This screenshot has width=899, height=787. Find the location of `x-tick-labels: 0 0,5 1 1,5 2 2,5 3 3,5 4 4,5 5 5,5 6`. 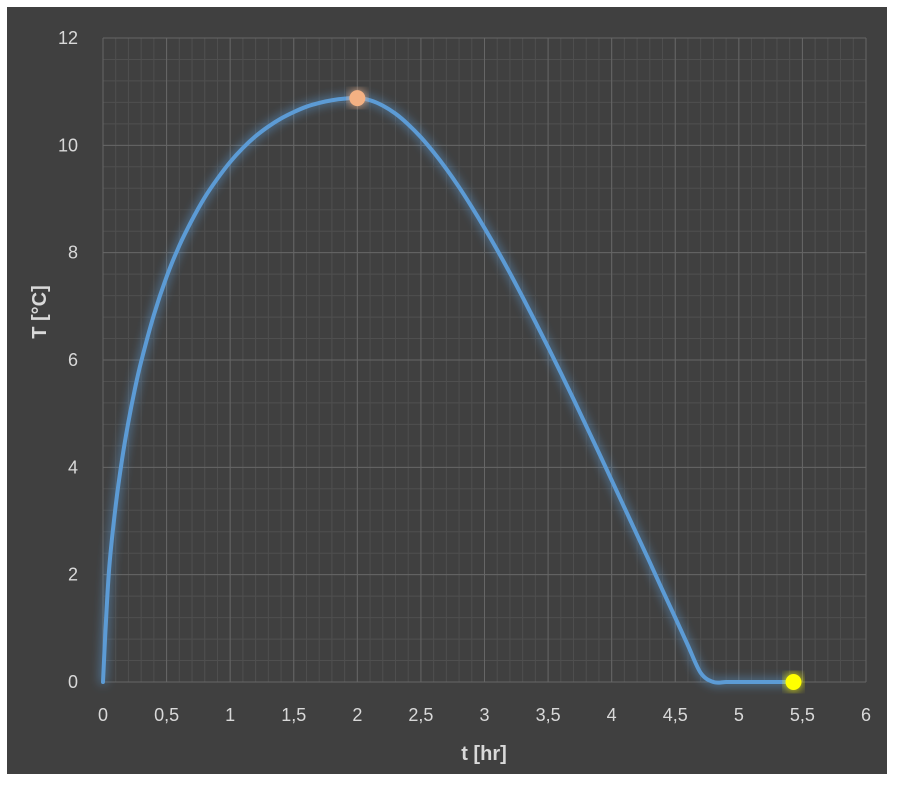

x-tick-labels: 0 0,5 1 1,5 2 2,5 3 3,5 4 4,5 5 5,5 6 is located at coordinates (484, 715).